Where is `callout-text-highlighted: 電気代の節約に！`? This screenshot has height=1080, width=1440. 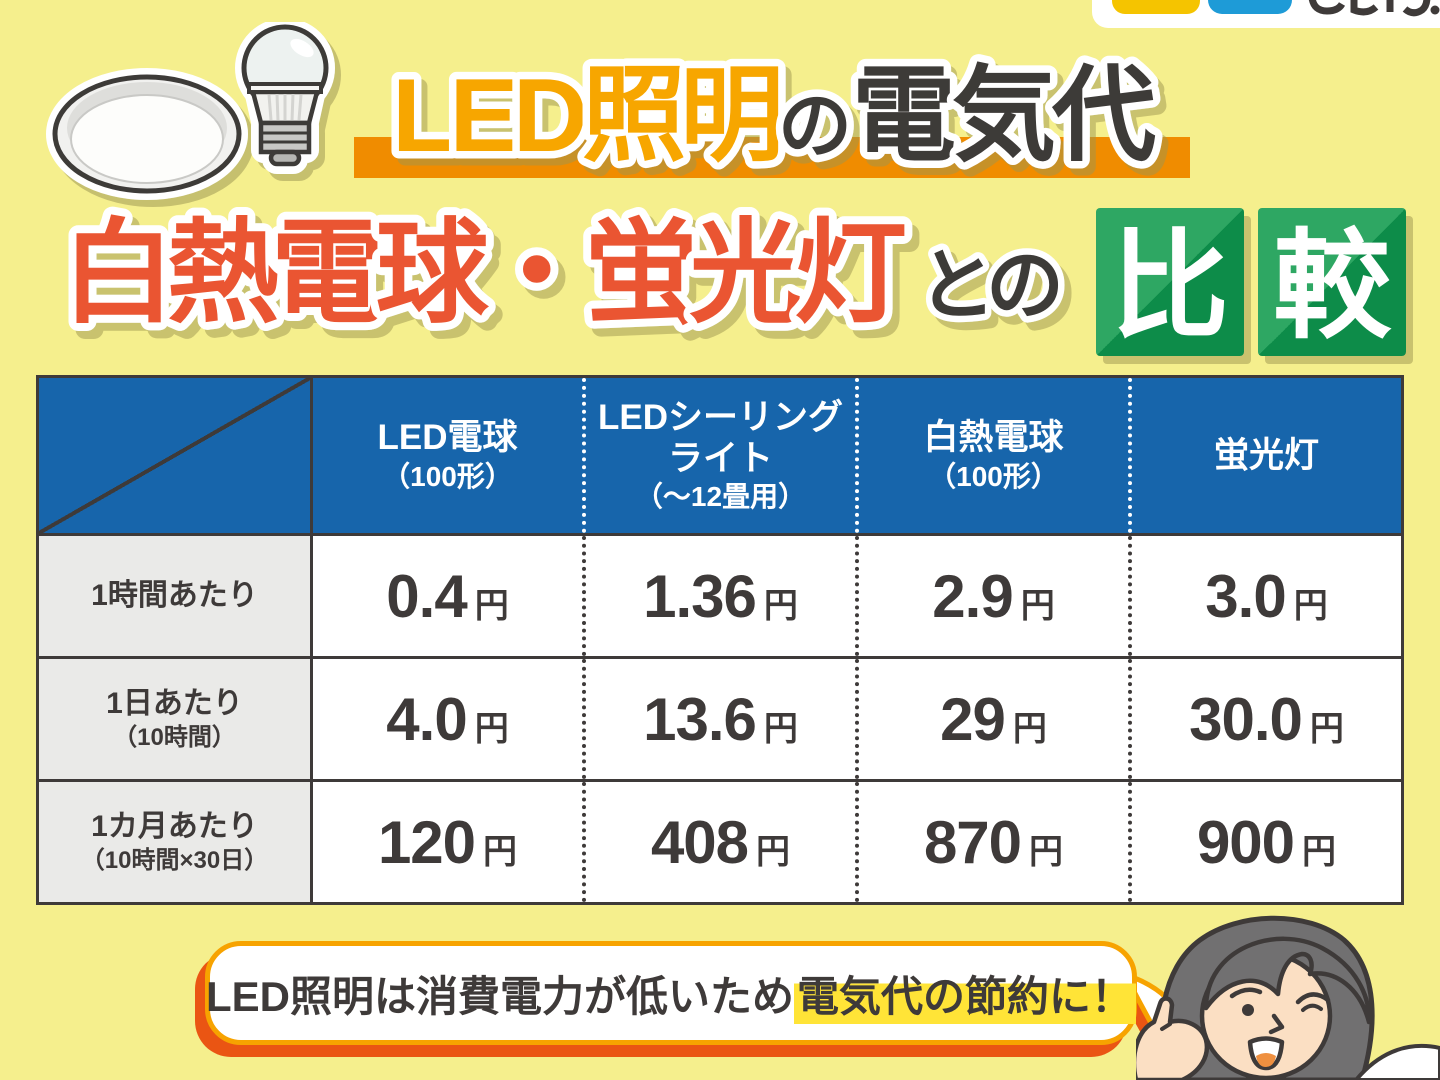
callout-text-highlighted: 電気代の節約に！ is located at coordinates (965, 993).